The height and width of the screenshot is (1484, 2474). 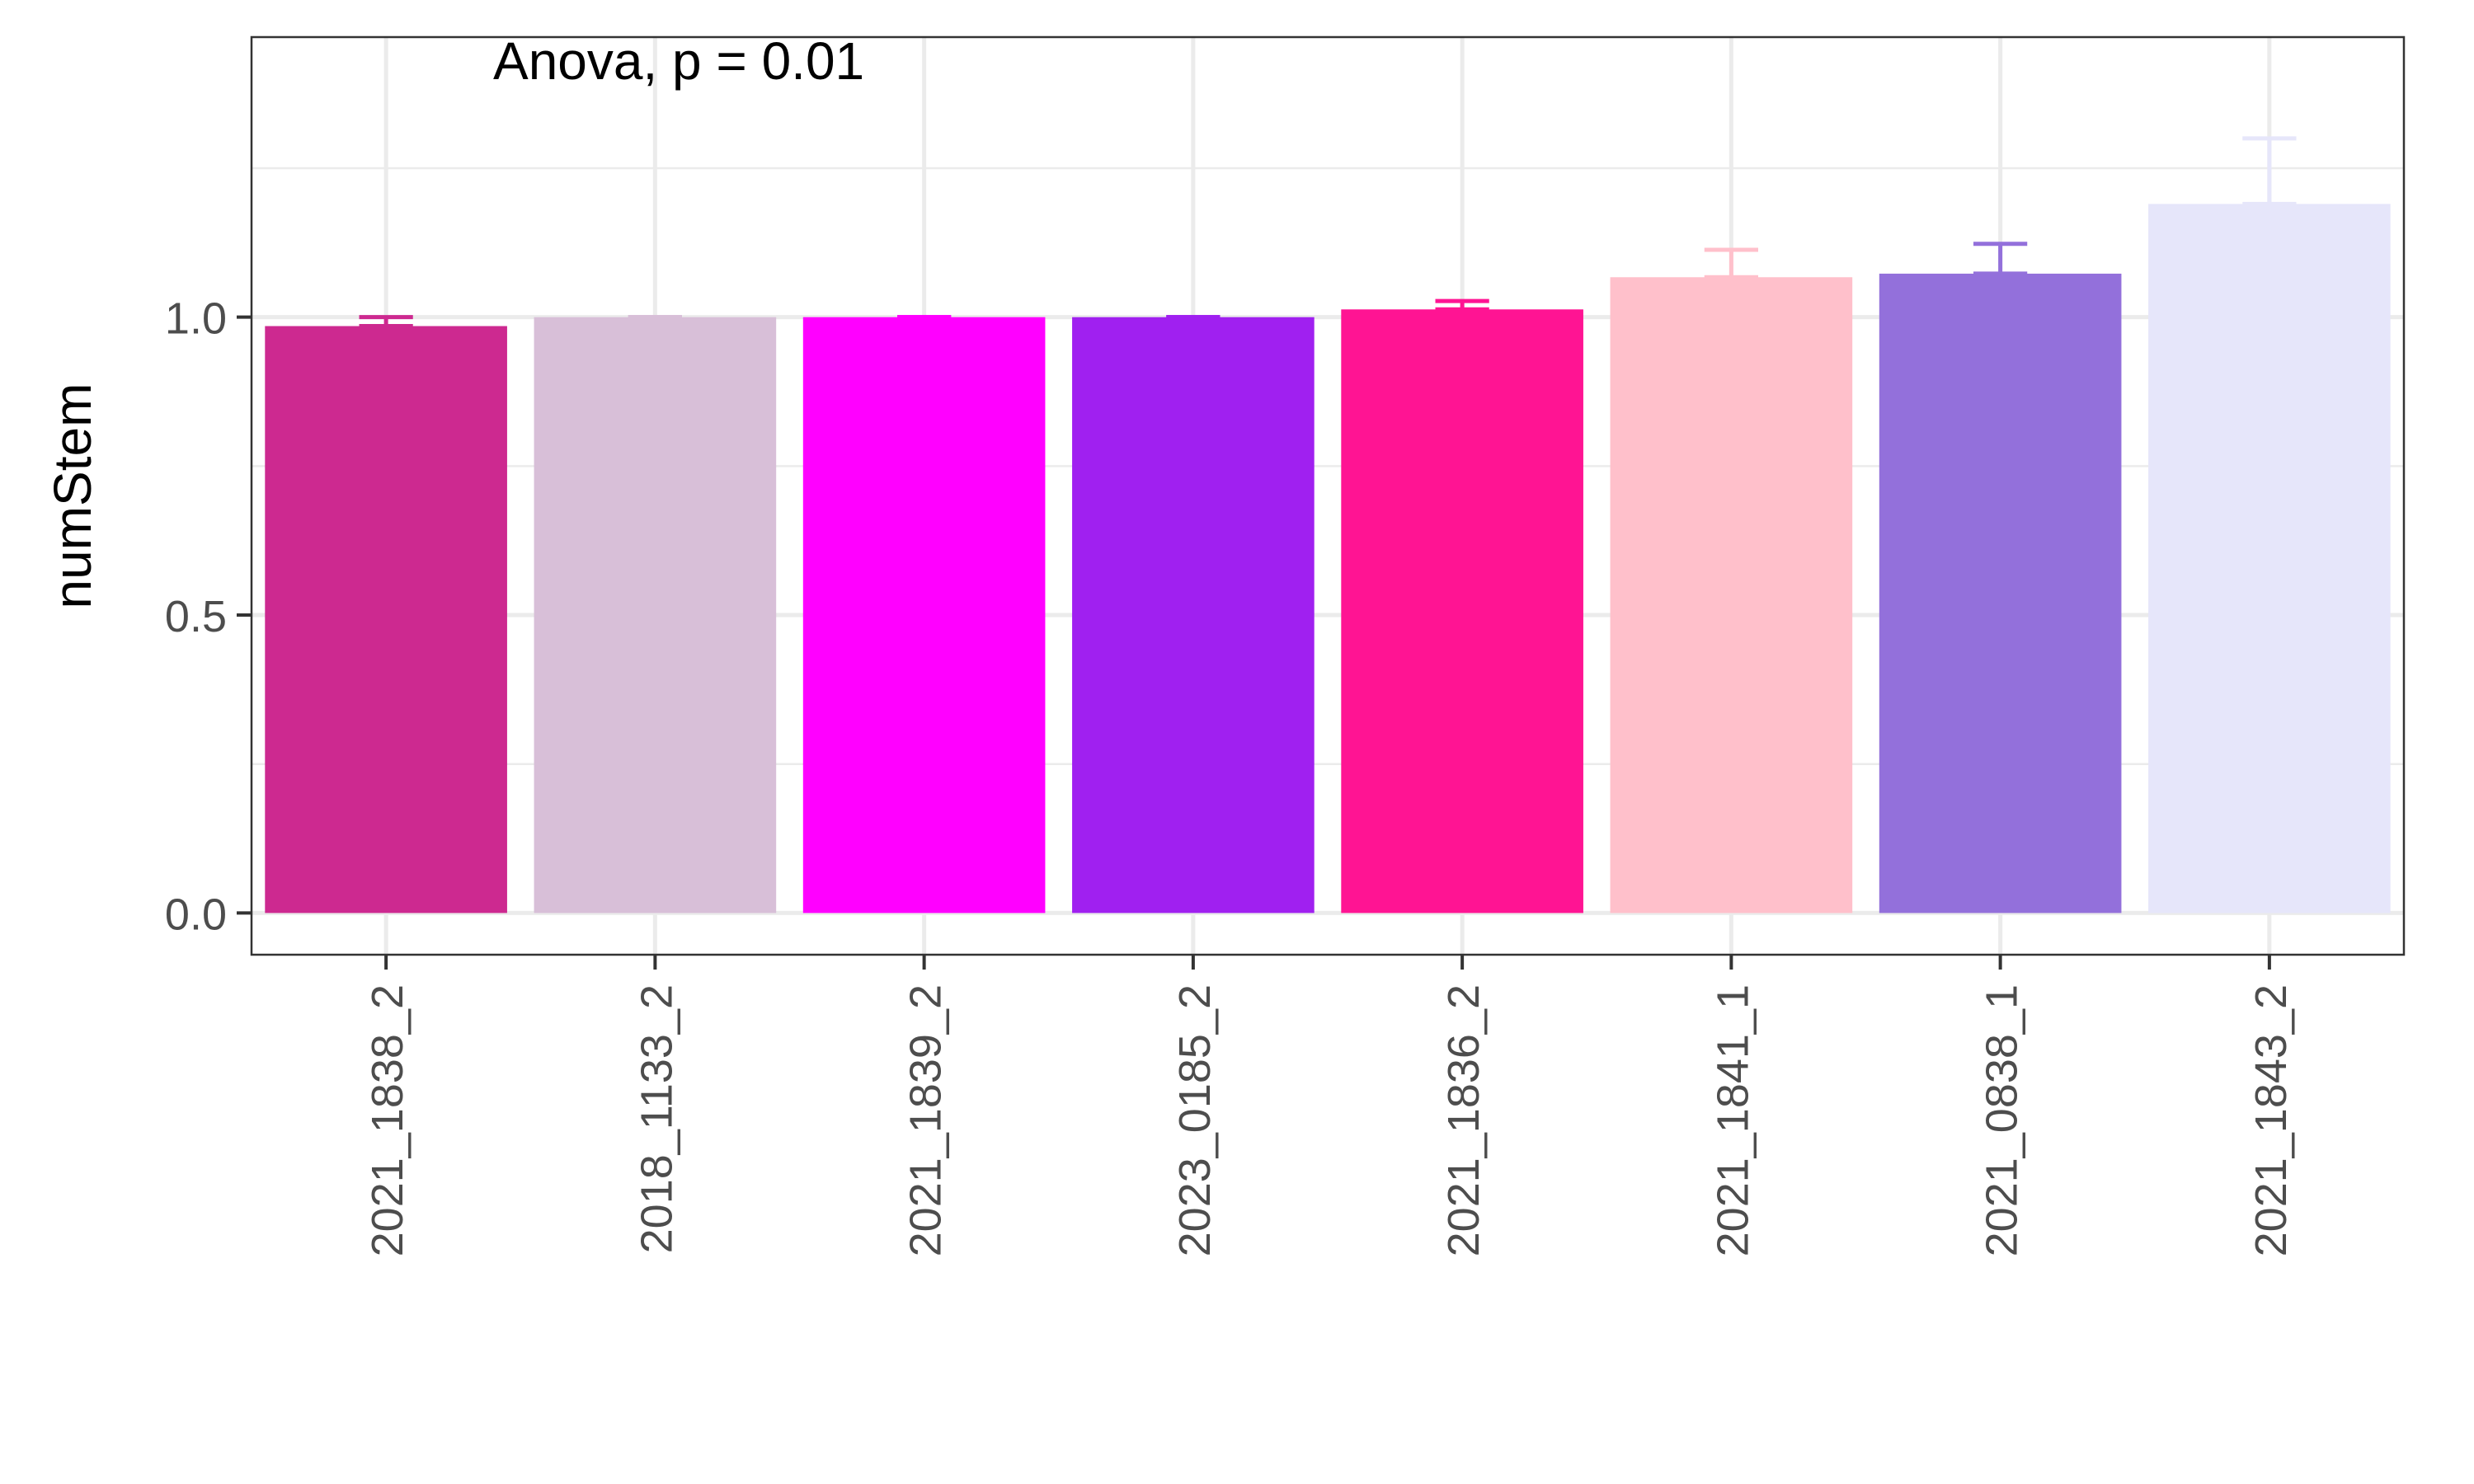 I want to click on x-tick-label: 2023_0185_2, so click(x=1195, y=1120).